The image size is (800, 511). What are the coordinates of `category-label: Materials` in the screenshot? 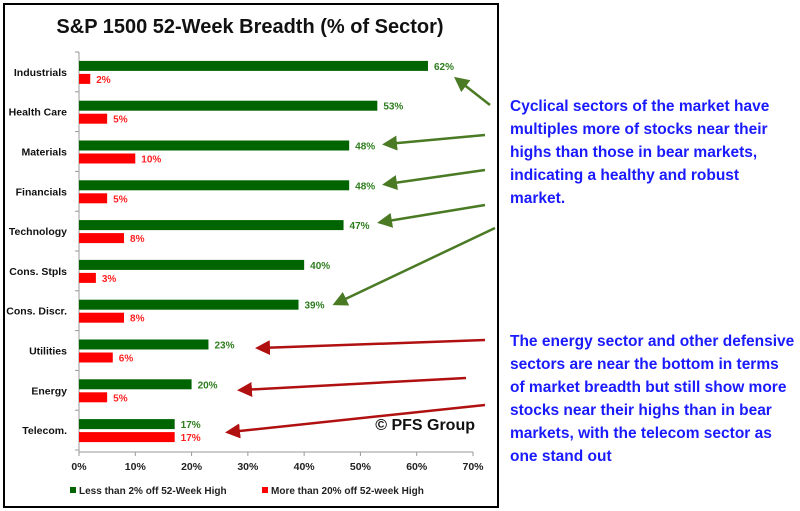 It's located at (44, 153).